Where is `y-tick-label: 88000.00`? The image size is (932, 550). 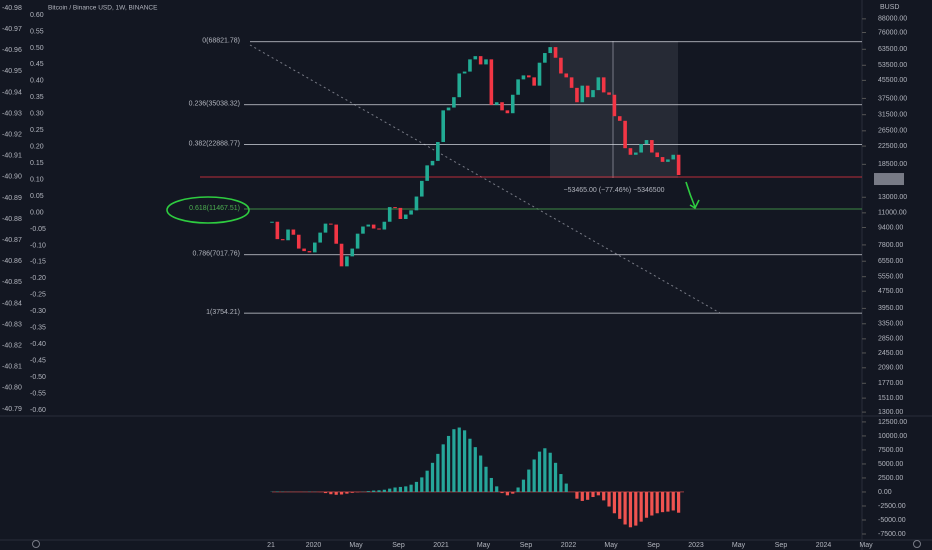 y-tick-label: 88000.00 is located at coordinates (892, 19).